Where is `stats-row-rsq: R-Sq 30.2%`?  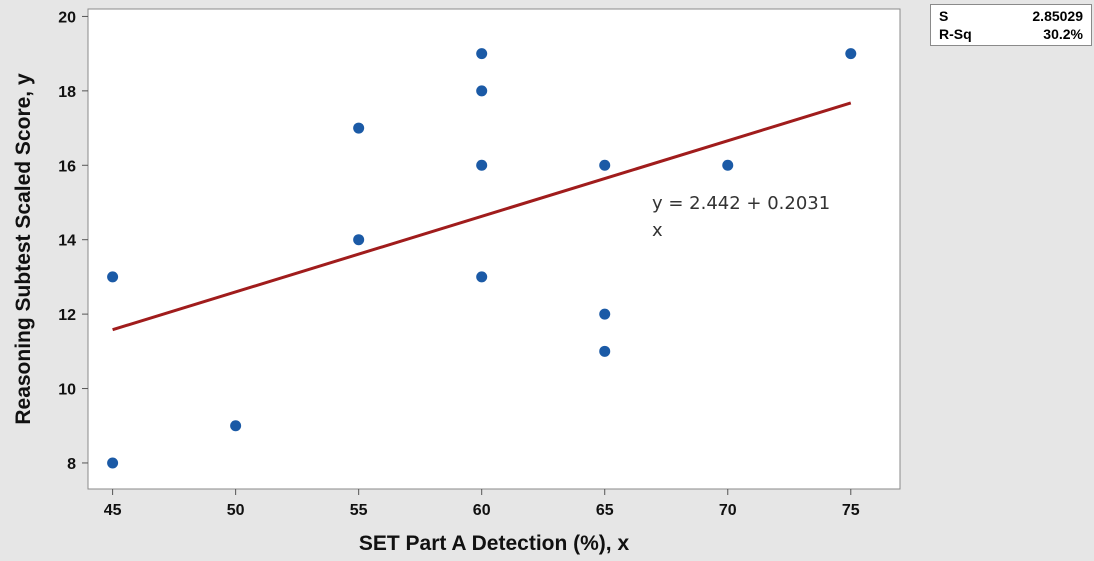
stats-row-rsq: R-Sq 30.2% is located at coordinates (1011, 35).